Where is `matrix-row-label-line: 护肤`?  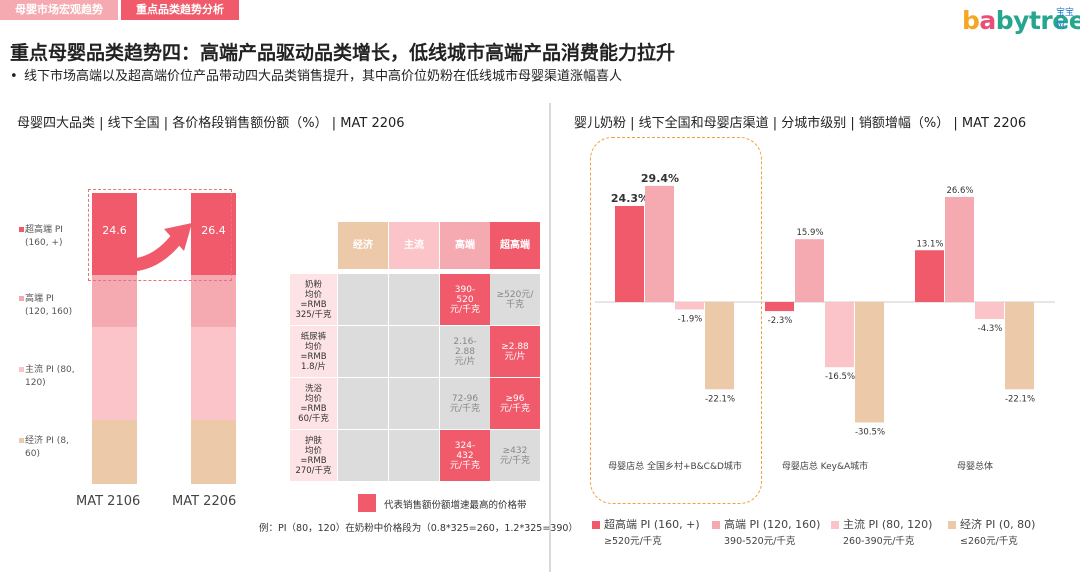 matrix-row-label-line: 护肤 is located at coordinates (313, 440).